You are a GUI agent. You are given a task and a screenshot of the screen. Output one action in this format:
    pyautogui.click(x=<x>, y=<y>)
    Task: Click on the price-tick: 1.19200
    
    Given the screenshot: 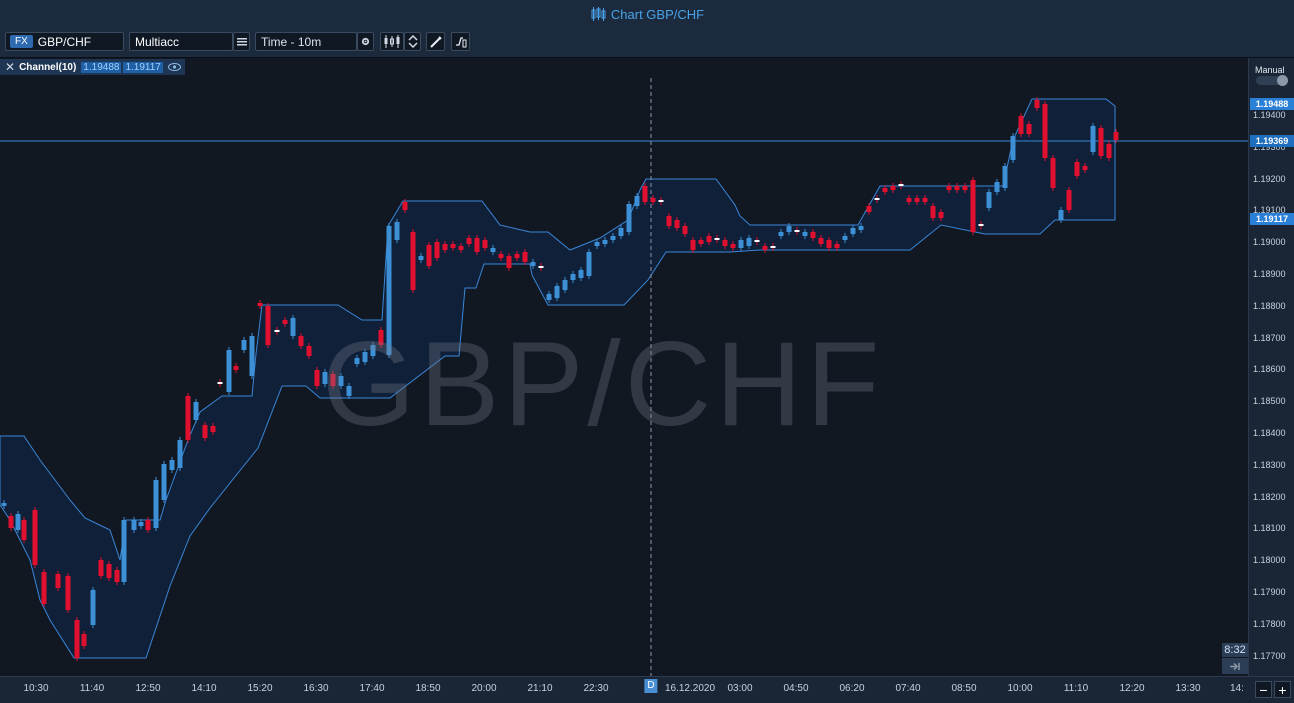 What is the action you would take?
    pyautogui.click(x=1269, y=178)
    